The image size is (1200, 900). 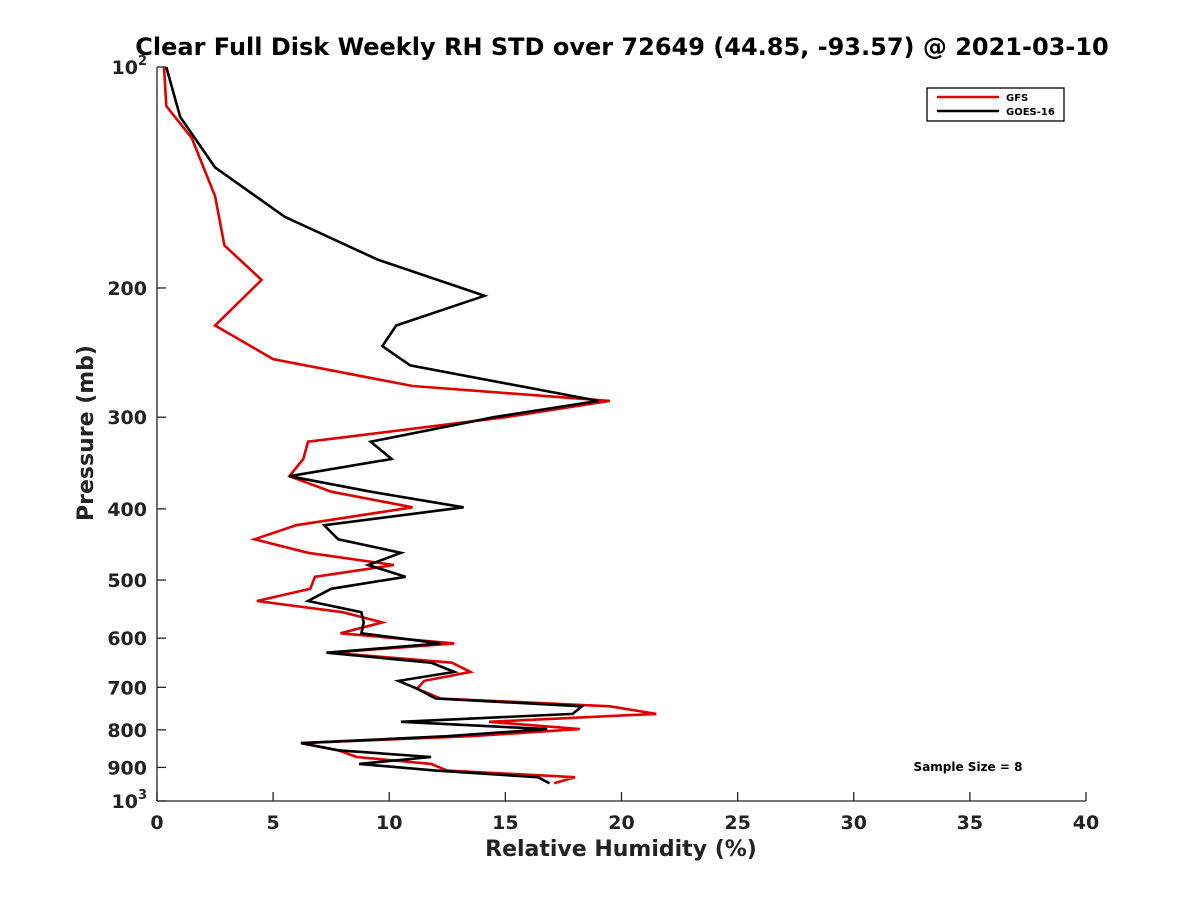 What do you see at coordinates (1086, 823) in the screenshot?
I see `x-tick-label: 40` at bounding box center [1086, 823].